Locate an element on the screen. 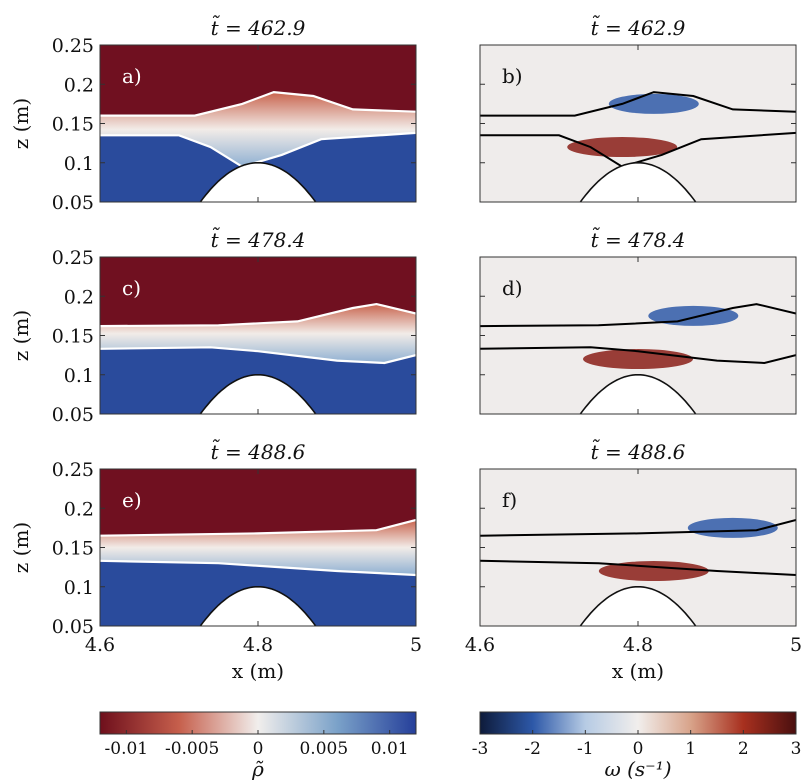 The image size is (801, 783). colorbar-tick-label: 1 is located at coordinates (690, 749).